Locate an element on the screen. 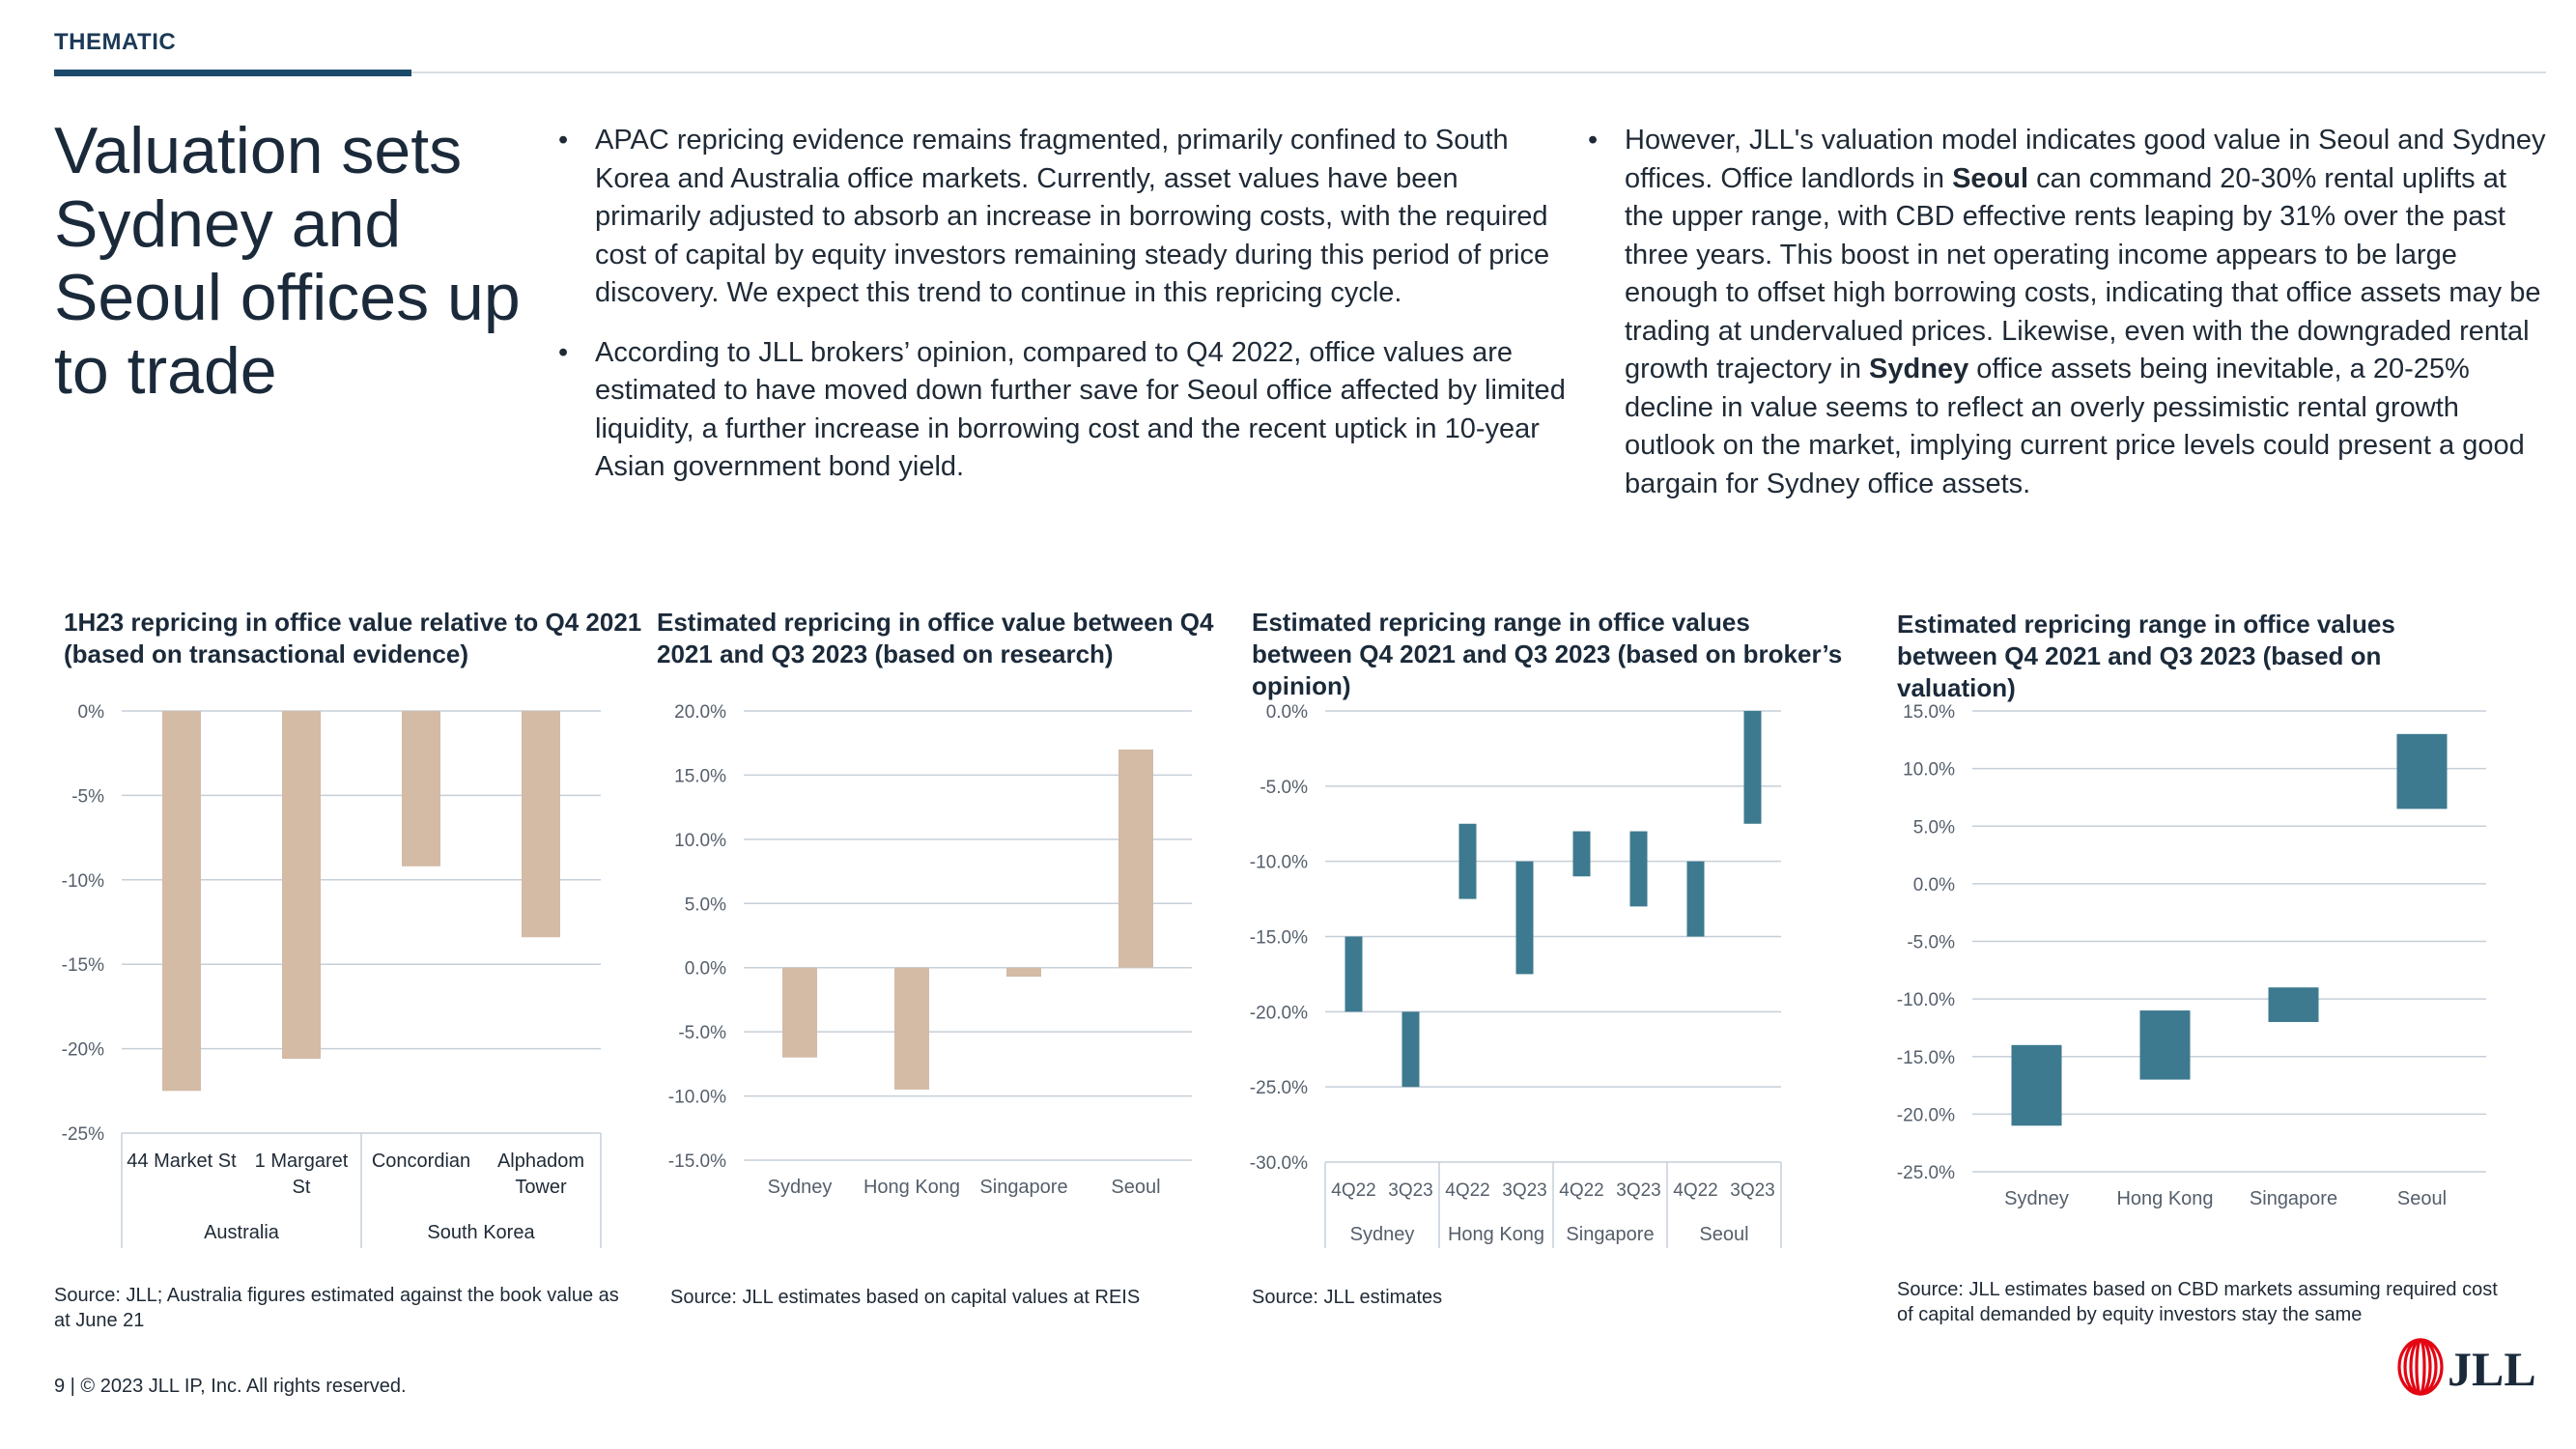  chart4-ytick-label: 15.0% is located at coordinates (1929, 712).